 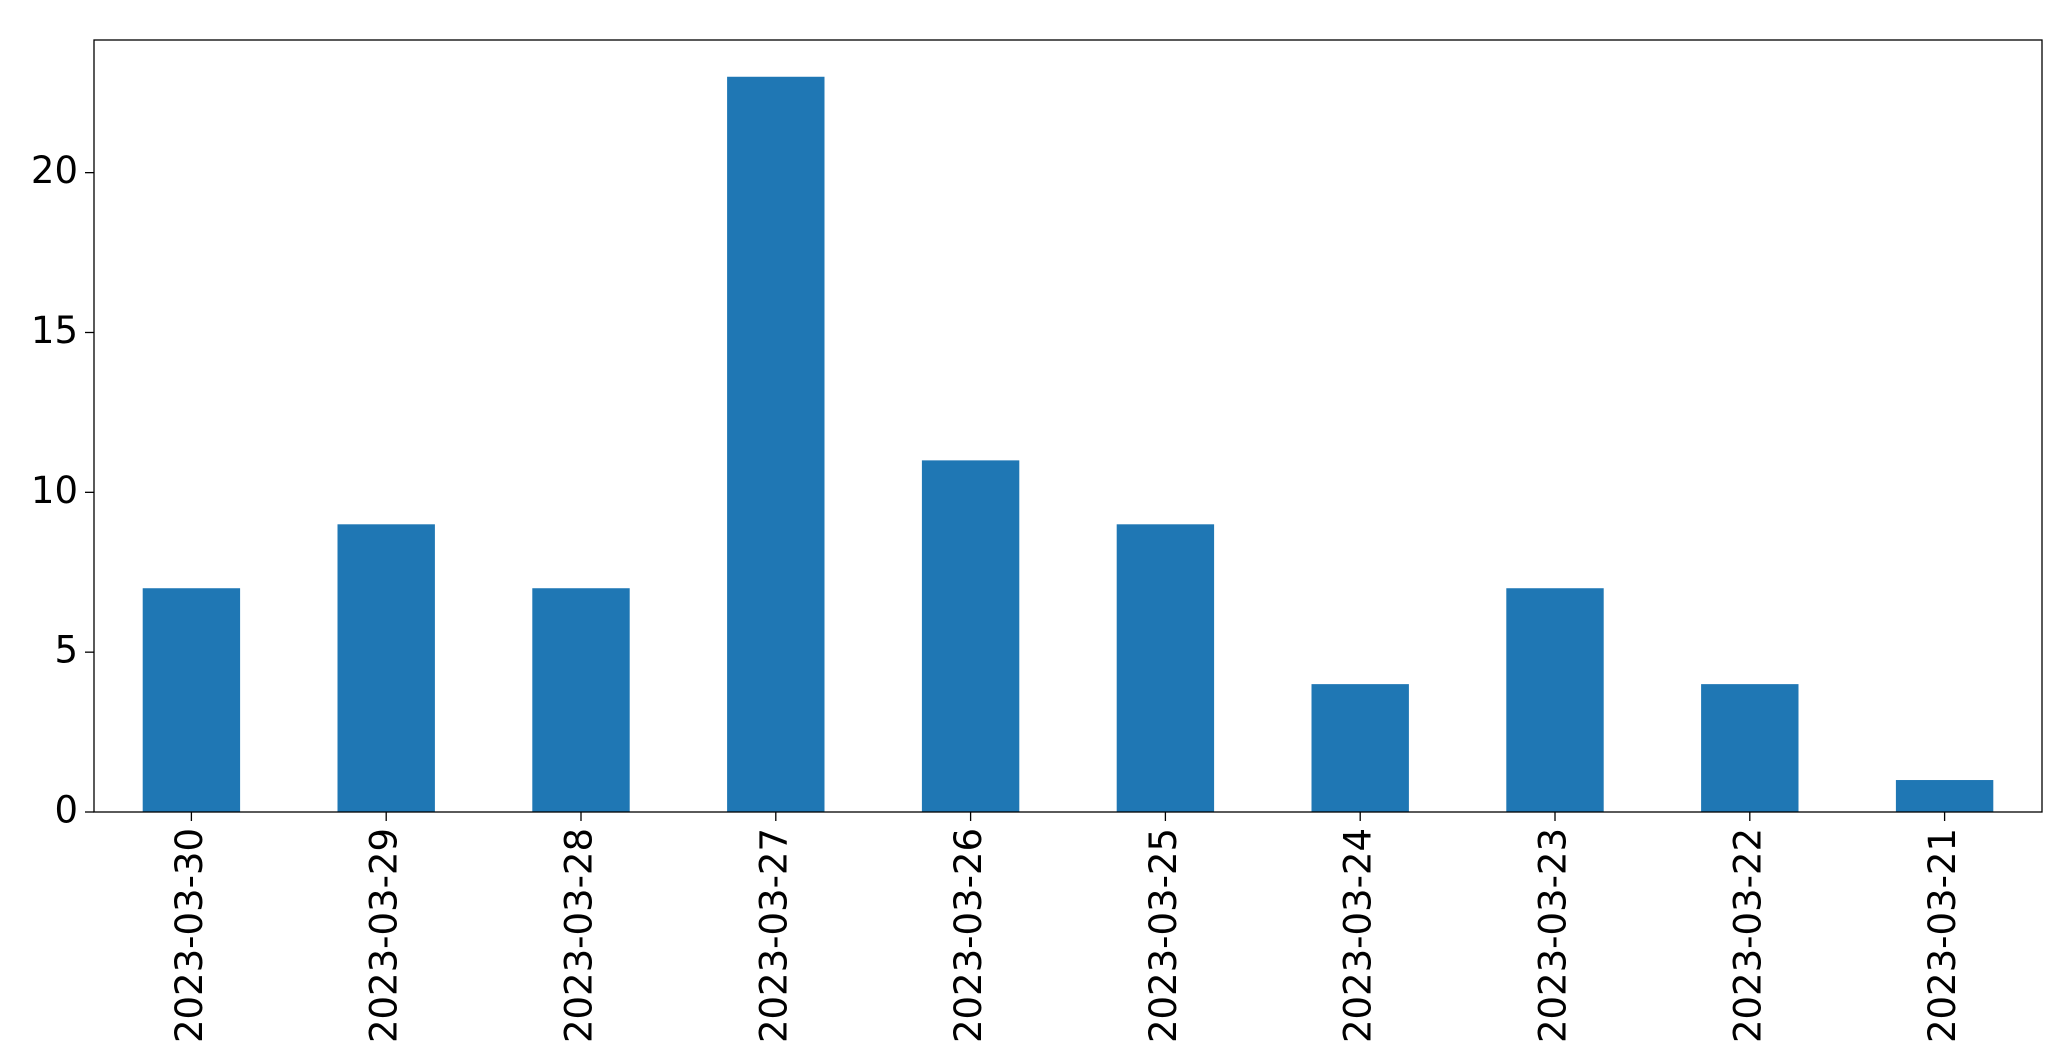 I want to click on x-tick-label: 2023-03-24, so click(x=1358, y=935).